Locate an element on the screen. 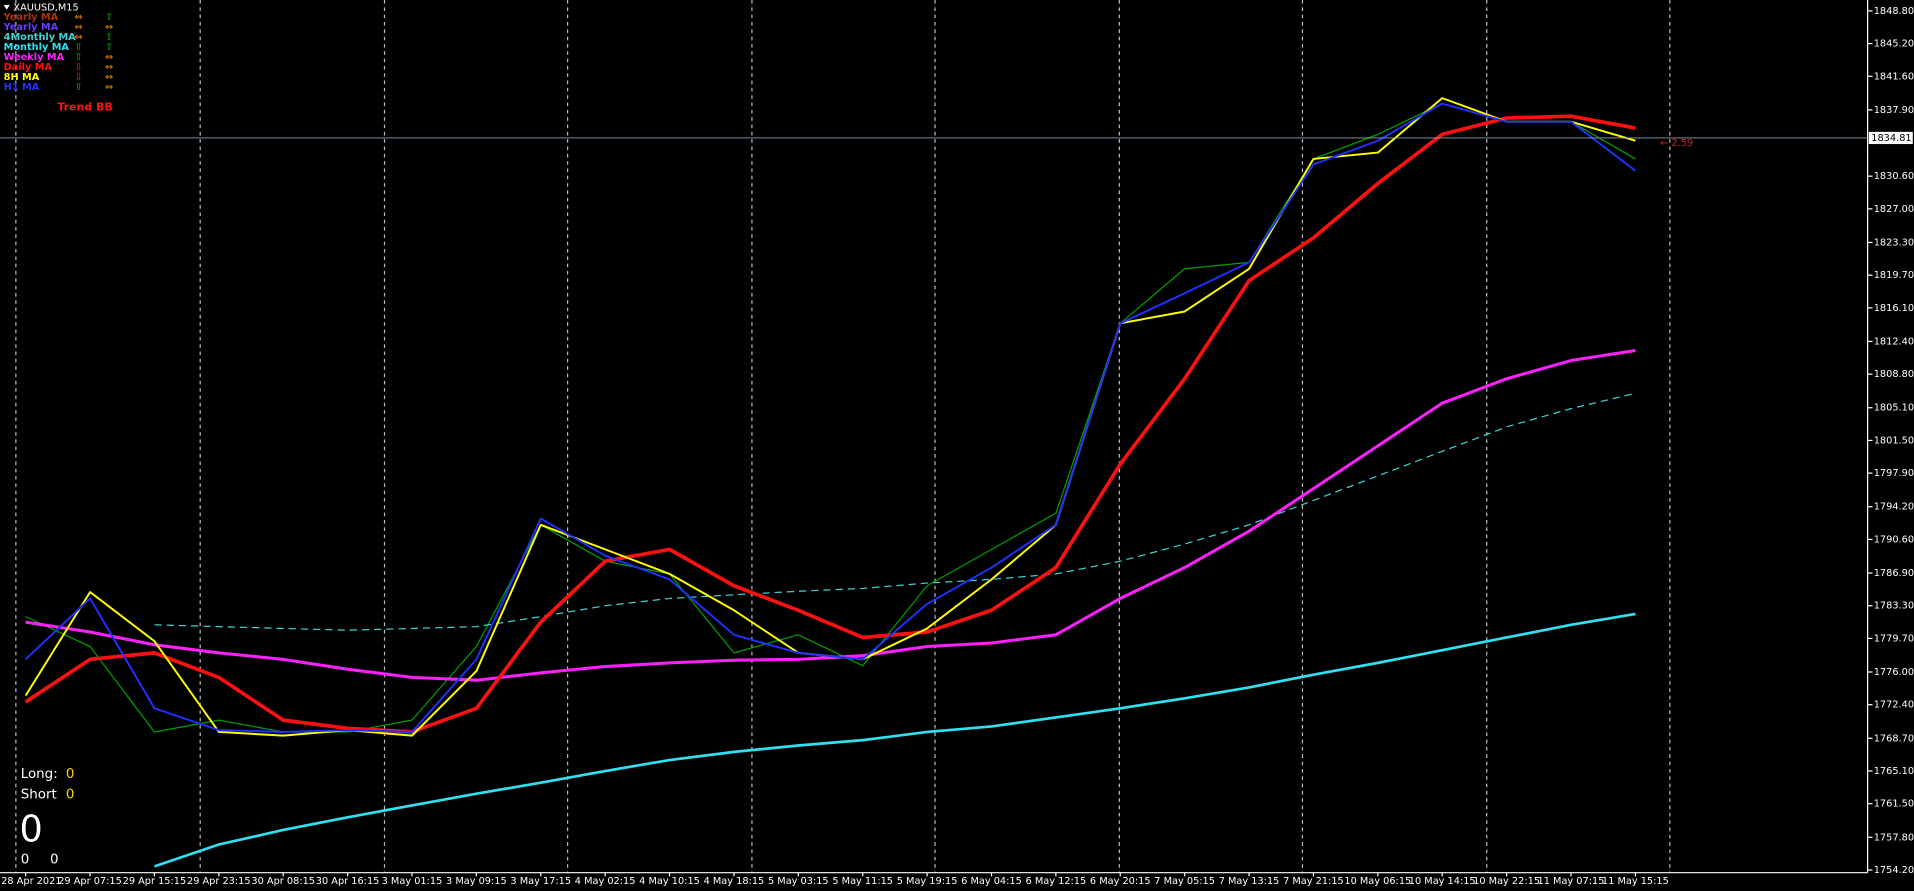 This screenshot has height=891, width=1914. x-tick-label: 3 May 01:15 is located at coordinates (412, 881).